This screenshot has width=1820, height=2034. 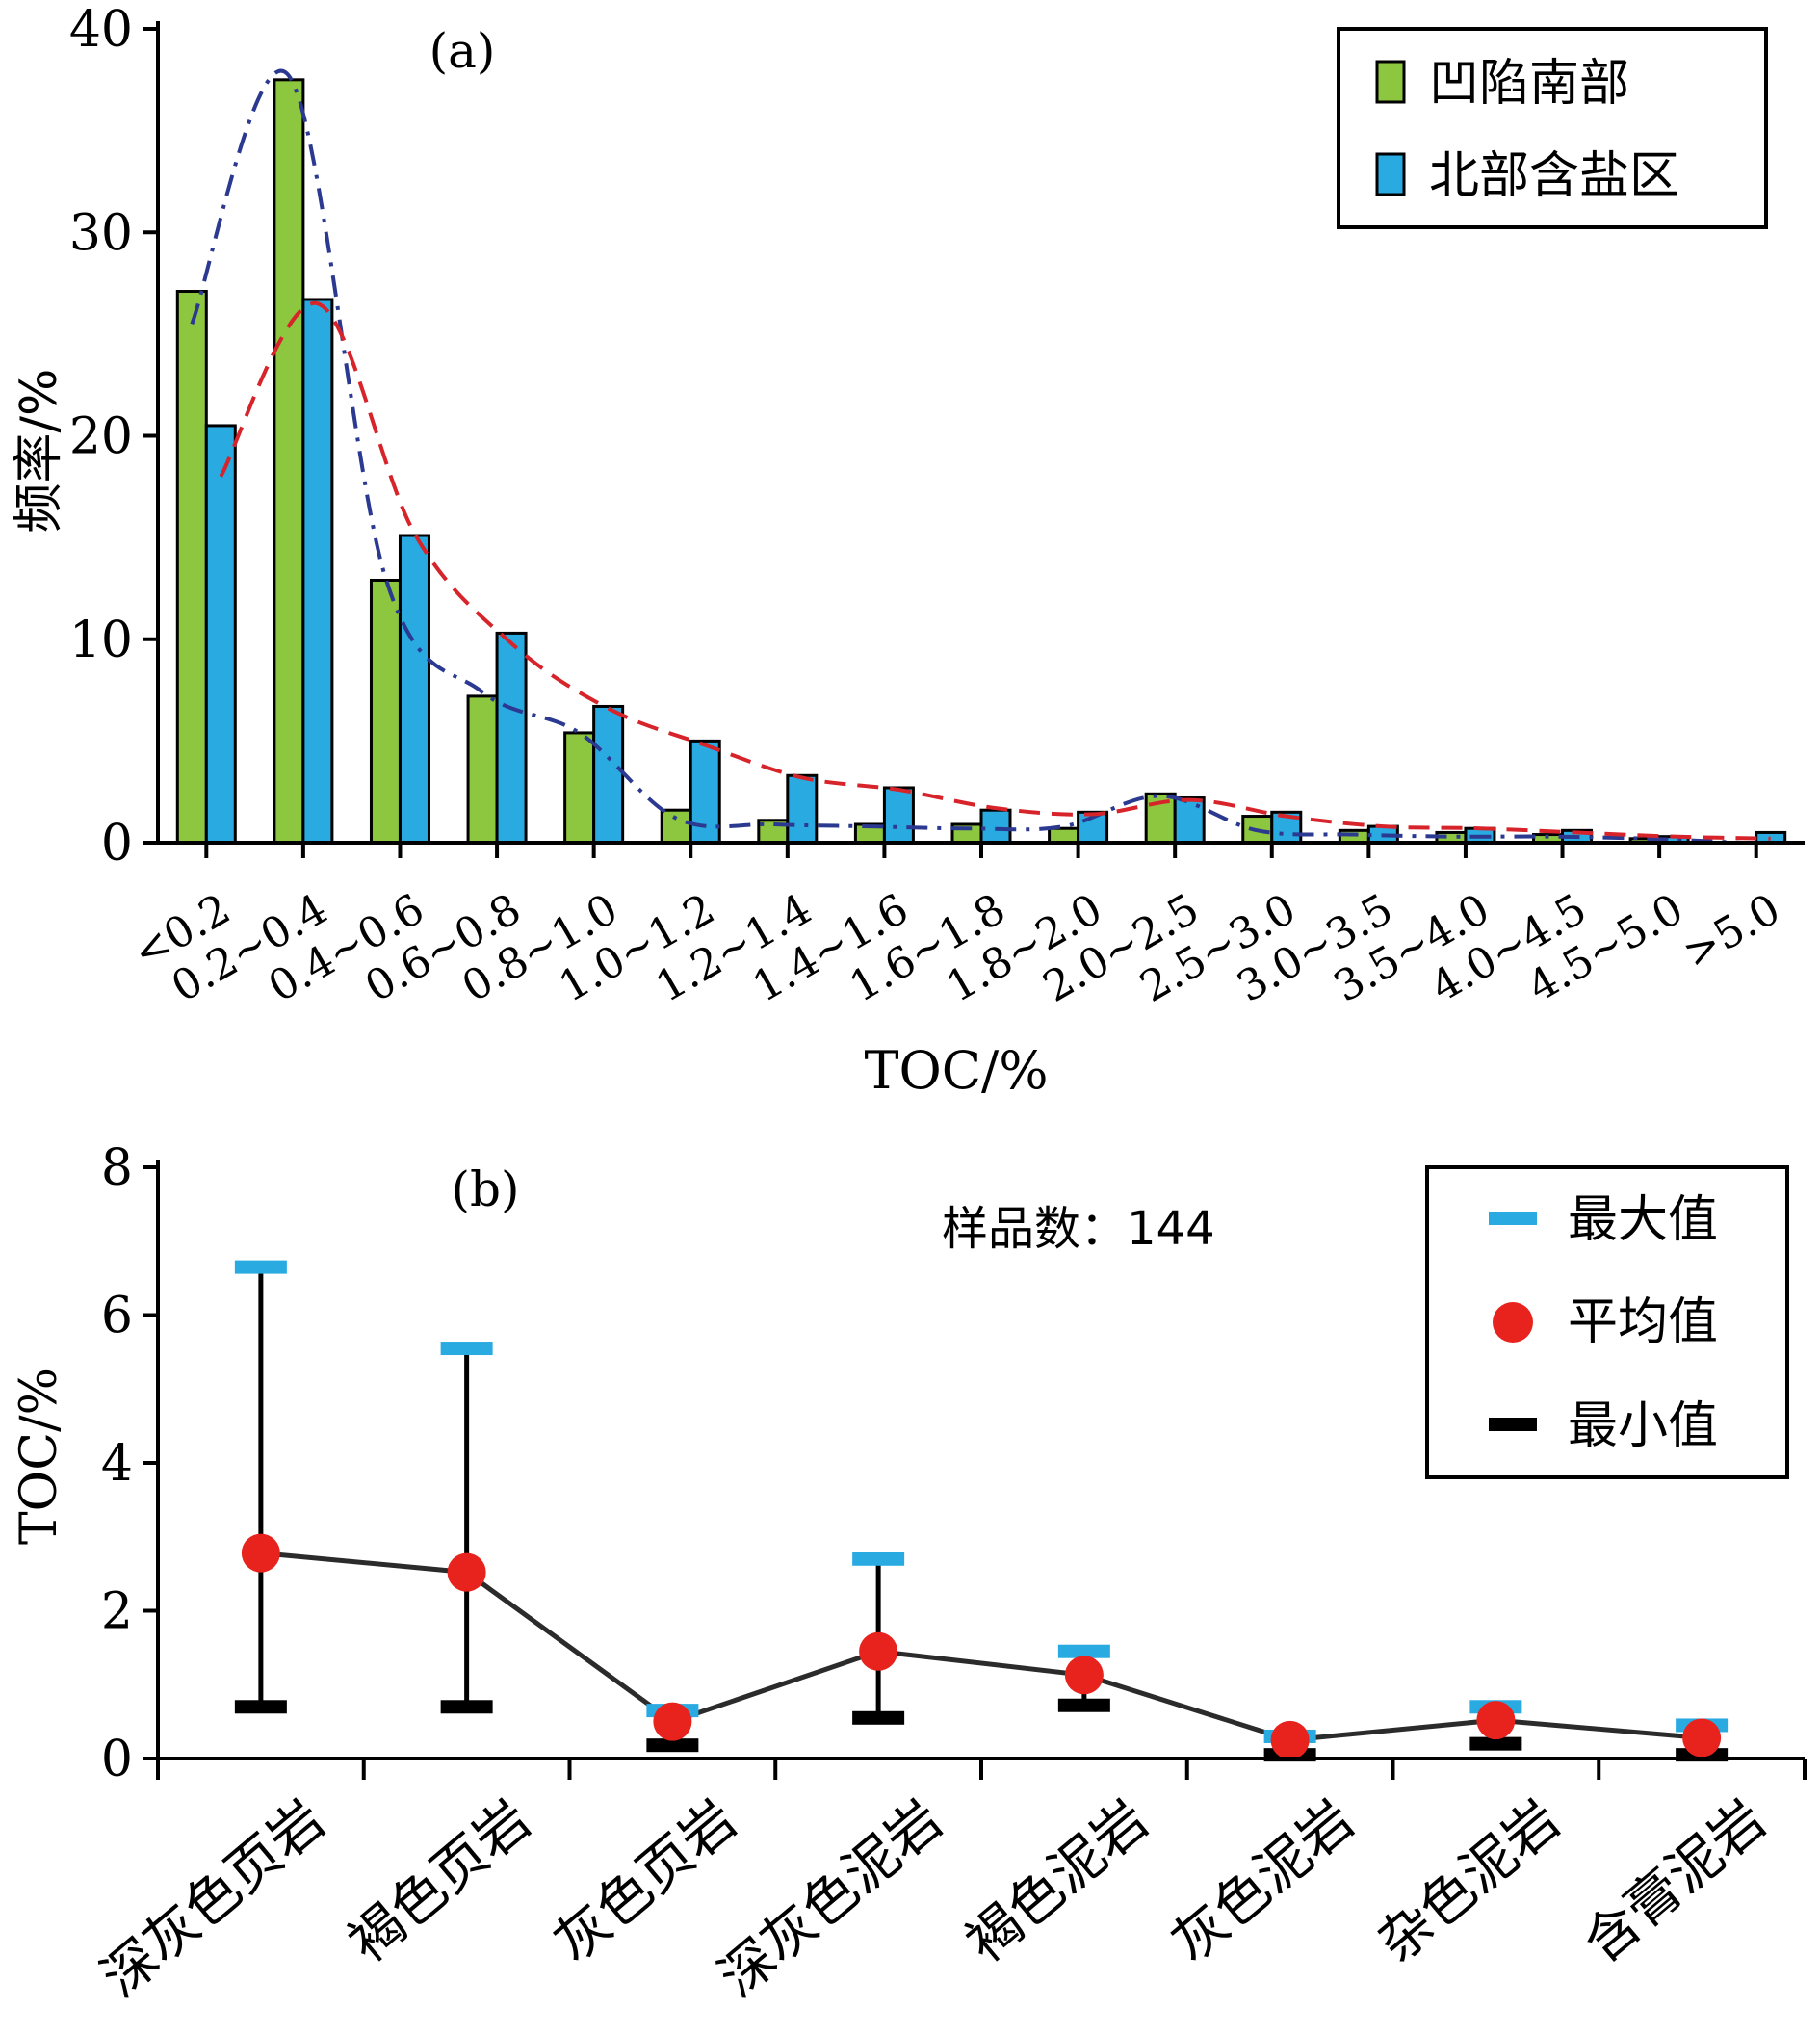 I want to click on b-x-tick-label: 灰色页岩, so click(x=645, y=1881).